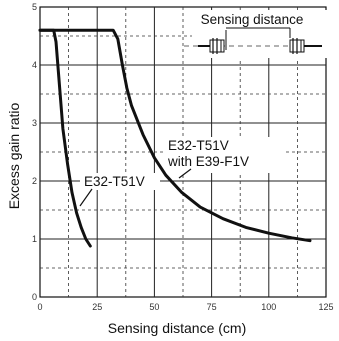 This screenshot has height=341, width=339. I want to click on emitter-icon, so click(211, 46).